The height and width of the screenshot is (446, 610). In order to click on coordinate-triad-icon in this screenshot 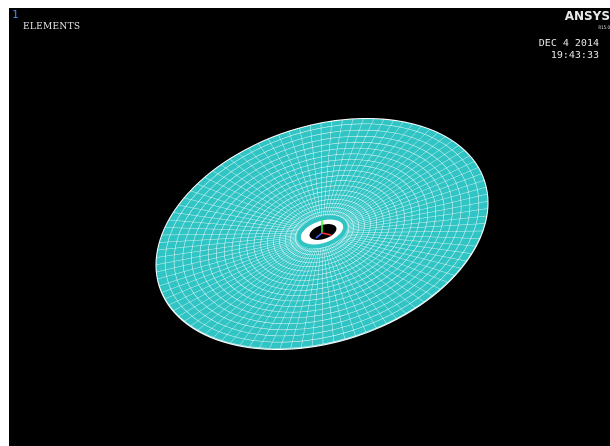, I will do `click(323, 229)`.